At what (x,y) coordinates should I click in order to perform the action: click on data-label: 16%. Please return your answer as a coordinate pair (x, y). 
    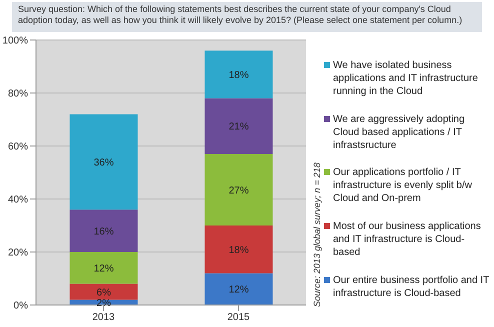
    Looking at the image, I should click on (104, 232).